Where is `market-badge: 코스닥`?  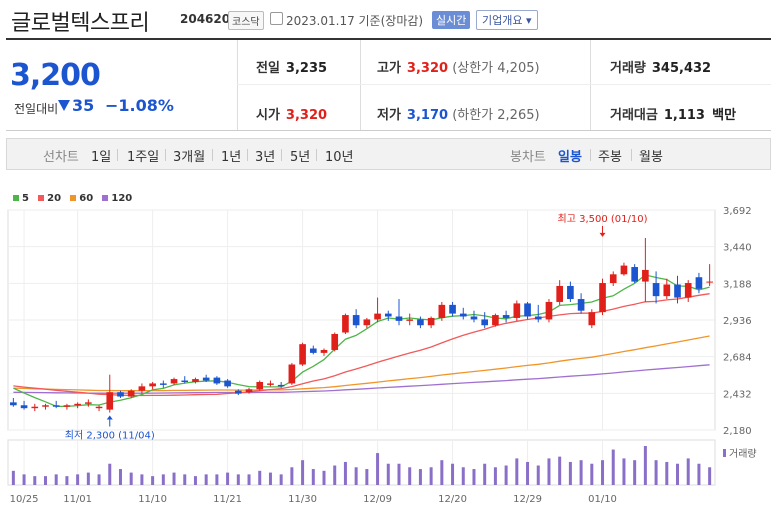
market-badge: 코스닥 is located at coordinates (246, 20).